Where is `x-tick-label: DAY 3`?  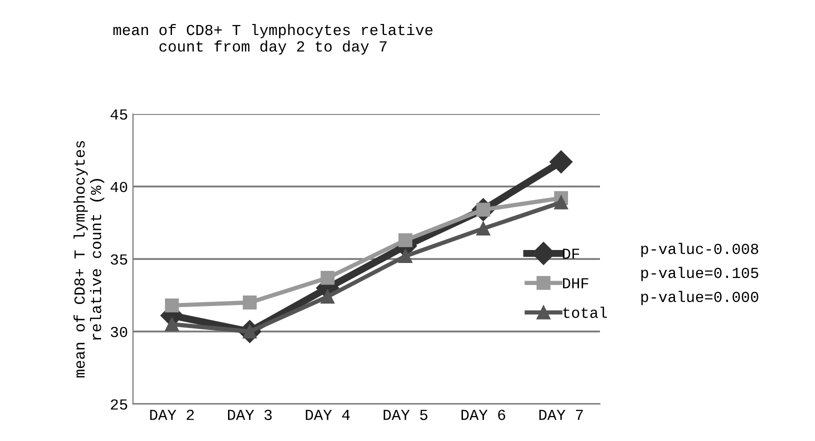 x-tick-label: DAY 3 is located at coordinates (250, 415).